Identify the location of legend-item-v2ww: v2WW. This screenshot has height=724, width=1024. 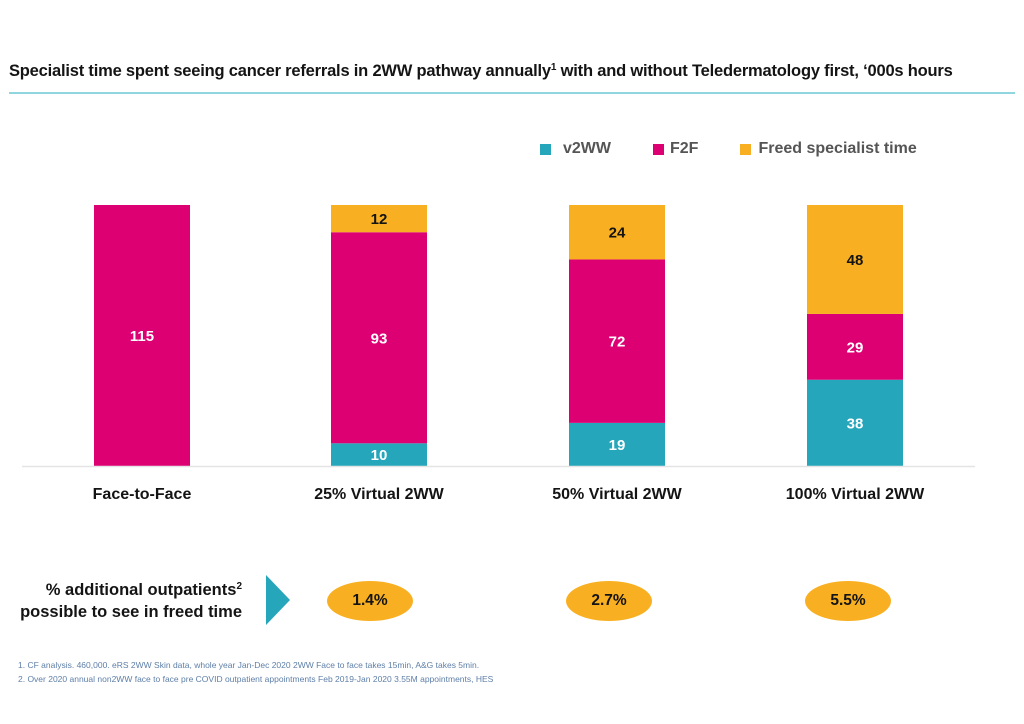
(575, 149).